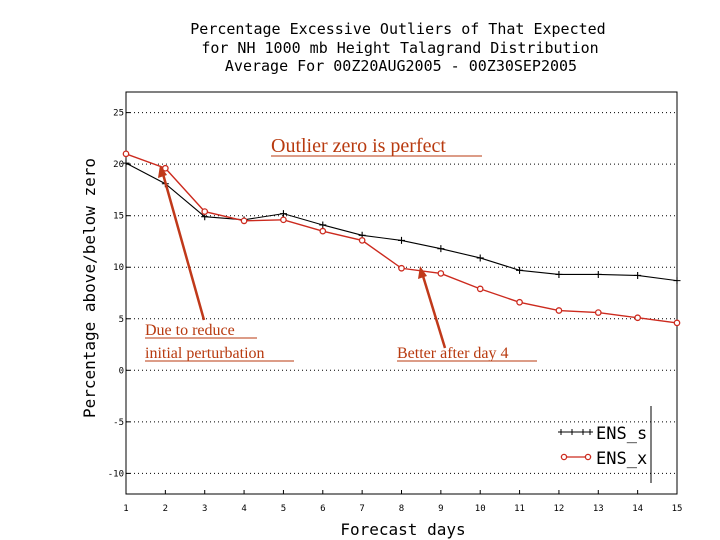 This screenshot has width=720, height=540. I want to click on x-tick-label: 6, so click(322, 509).